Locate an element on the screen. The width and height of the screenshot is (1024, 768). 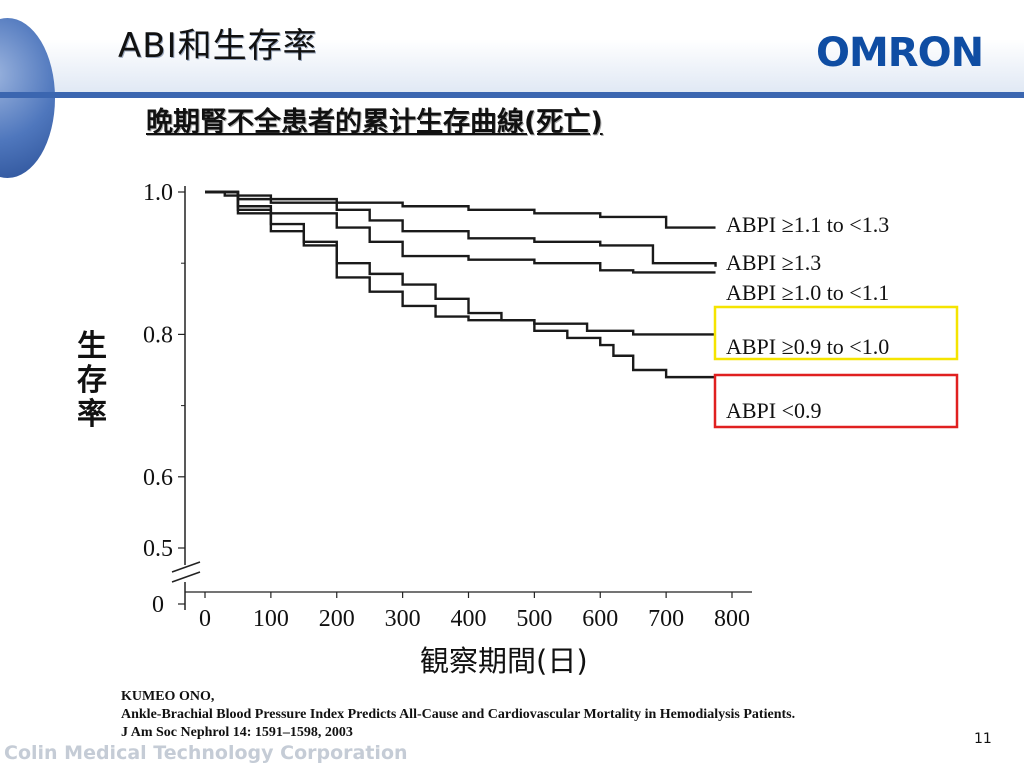
x-tick-label: 500 is located at coordinates (534, 619).